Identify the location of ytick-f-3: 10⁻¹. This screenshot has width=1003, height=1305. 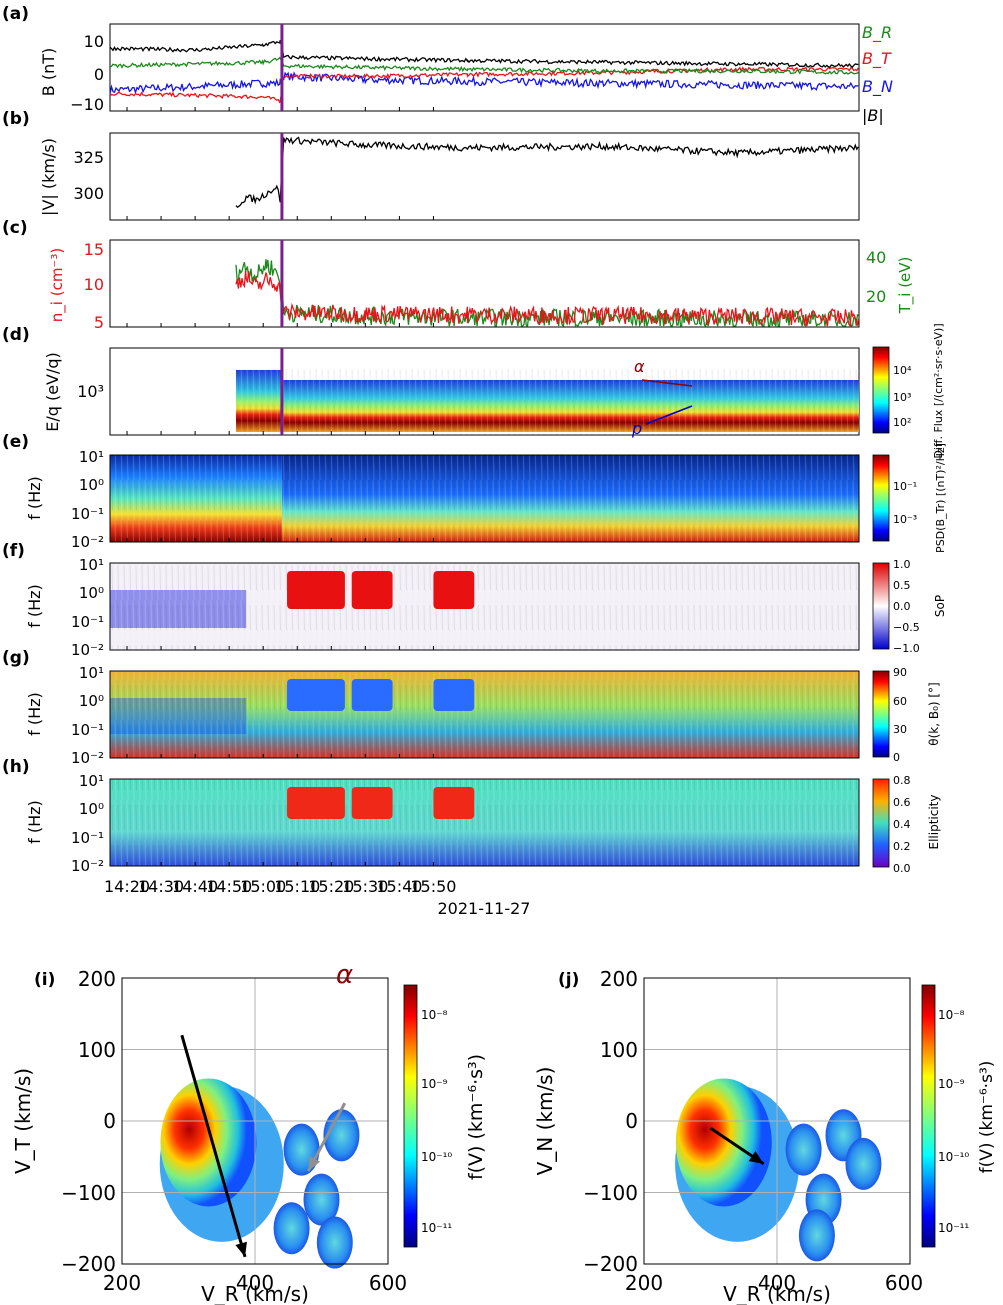
(87, 622).